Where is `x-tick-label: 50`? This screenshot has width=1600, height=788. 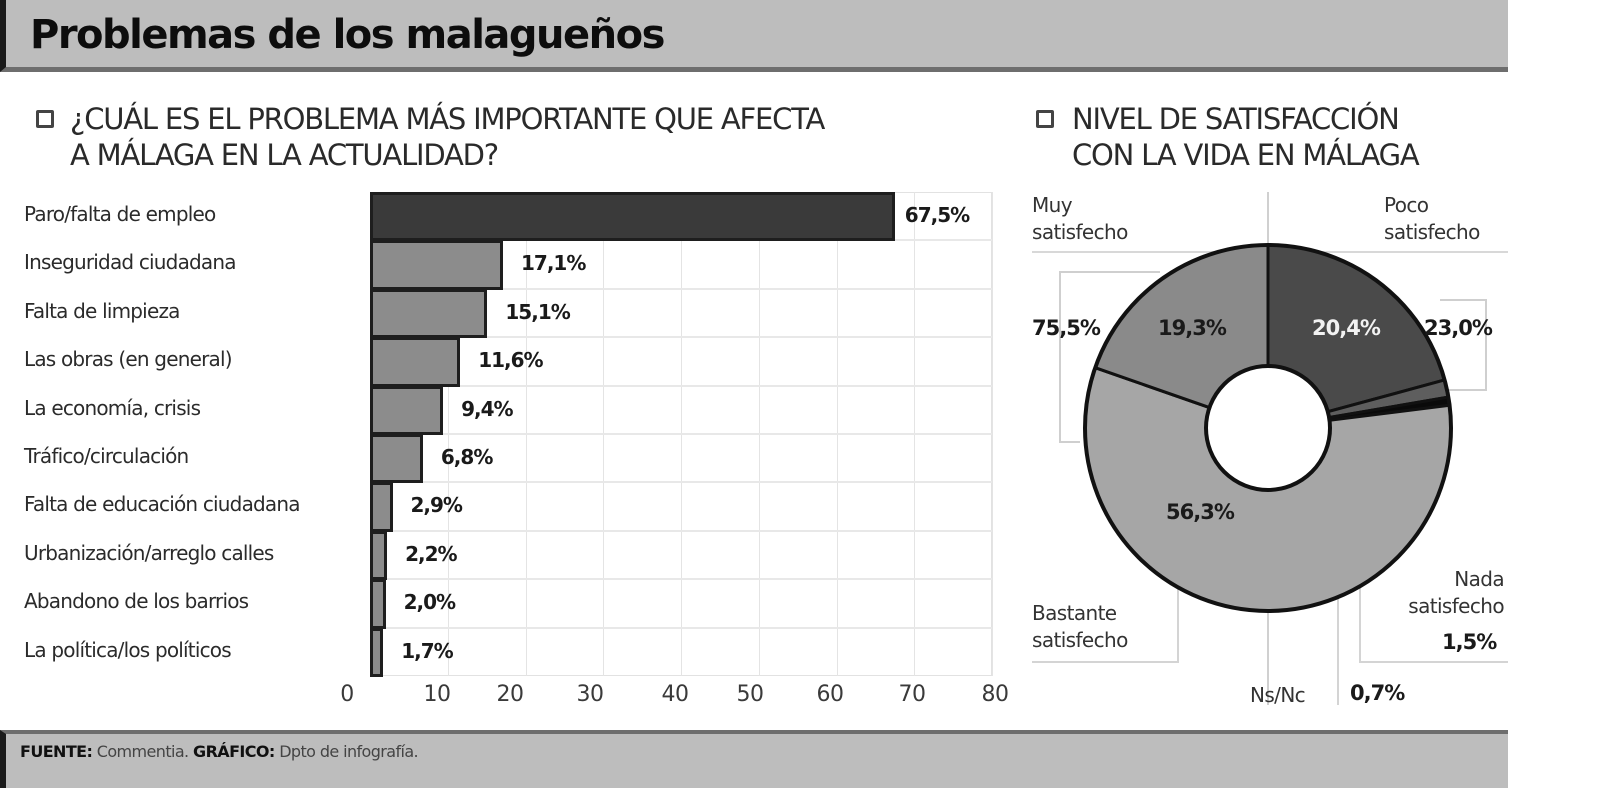 x-tick-label: 50 is located at coordinates (750, 694).